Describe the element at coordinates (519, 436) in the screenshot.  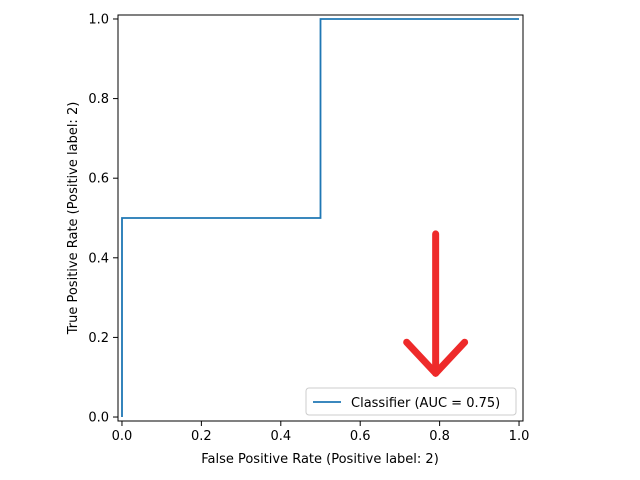
I see `x-tick-label: 1.0` at that location.